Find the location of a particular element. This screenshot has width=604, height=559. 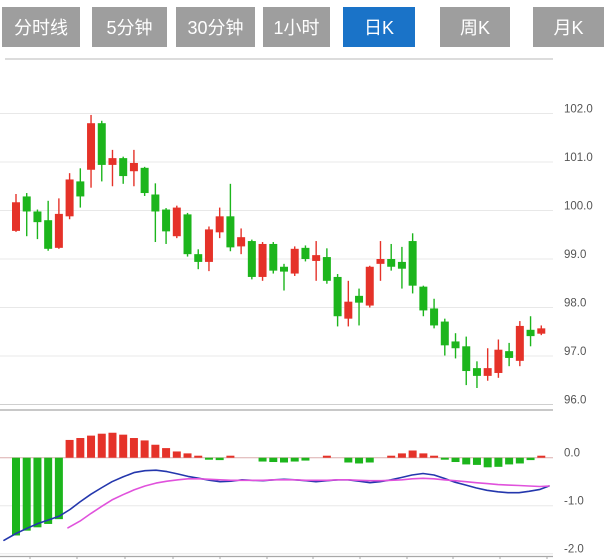

tab-weekly-k: 周K is located at coordinates (475, 27).